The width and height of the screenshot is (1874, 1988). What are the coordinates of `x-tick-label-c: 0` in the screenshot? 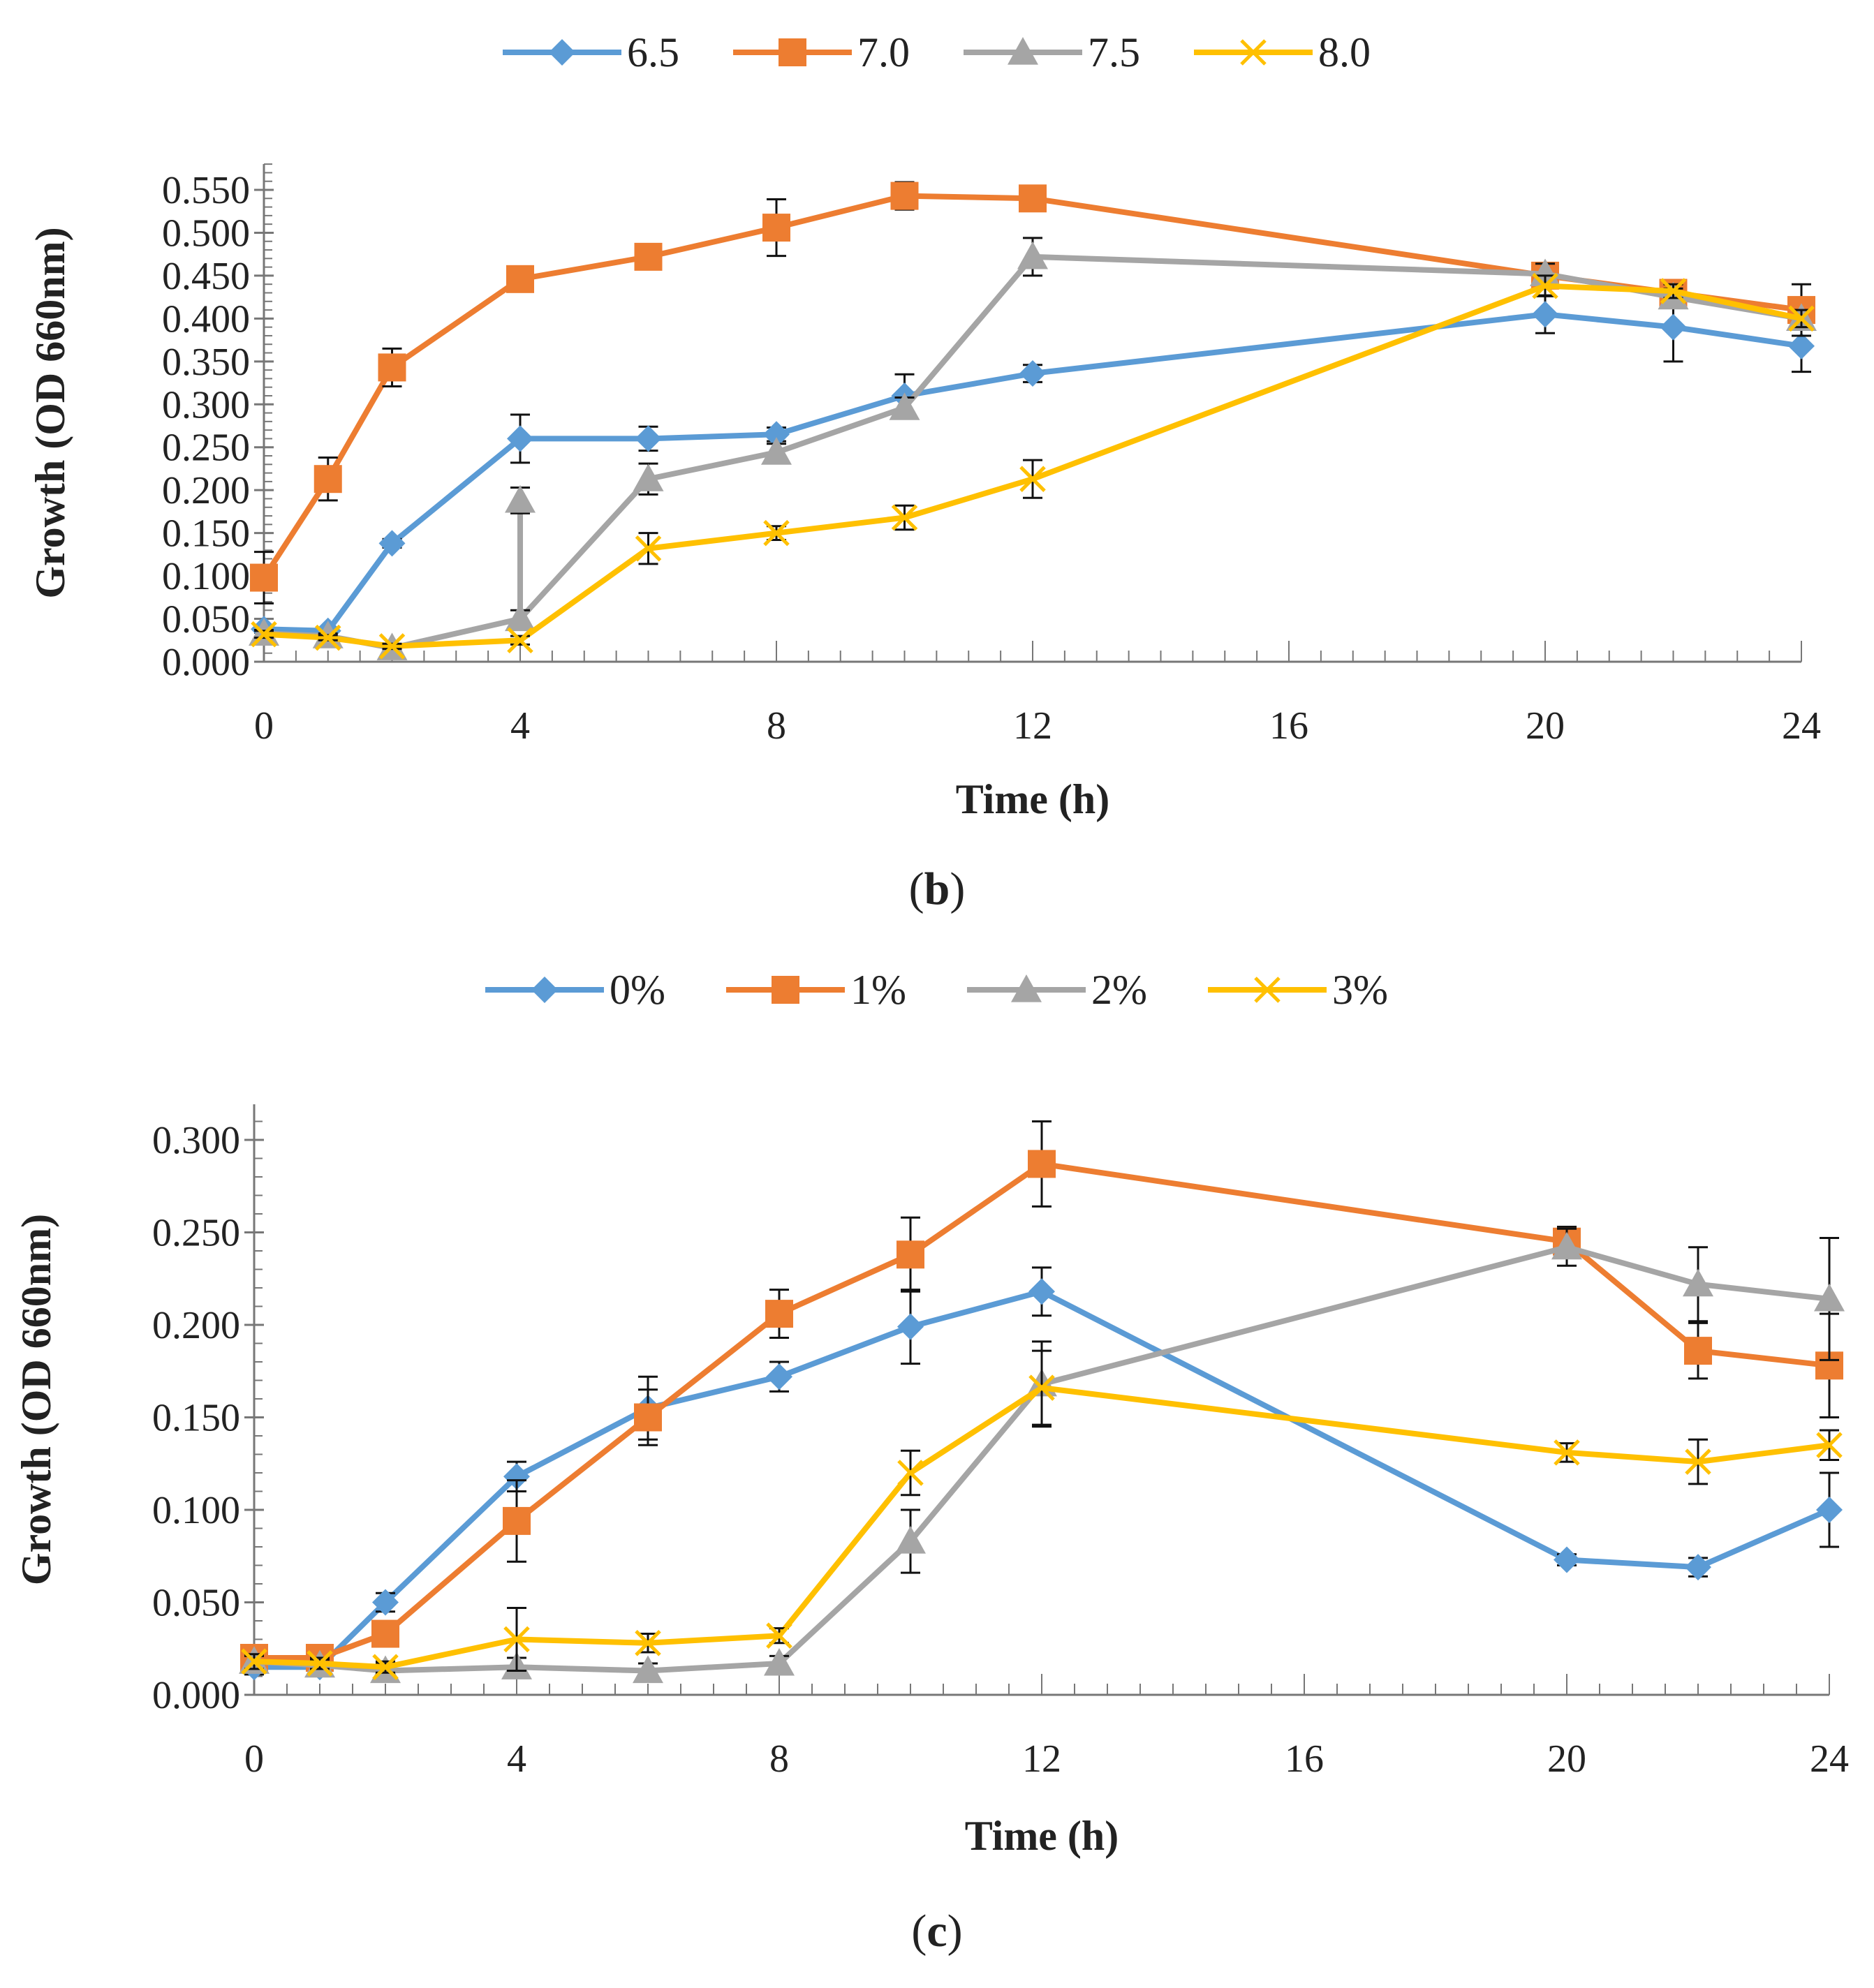 It's located at (254, 1759).